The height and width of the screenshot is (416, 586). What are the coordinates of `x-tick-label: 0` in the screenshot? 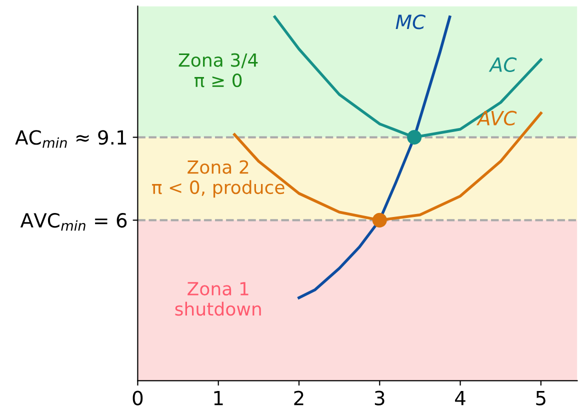 It's located at (137, 398).